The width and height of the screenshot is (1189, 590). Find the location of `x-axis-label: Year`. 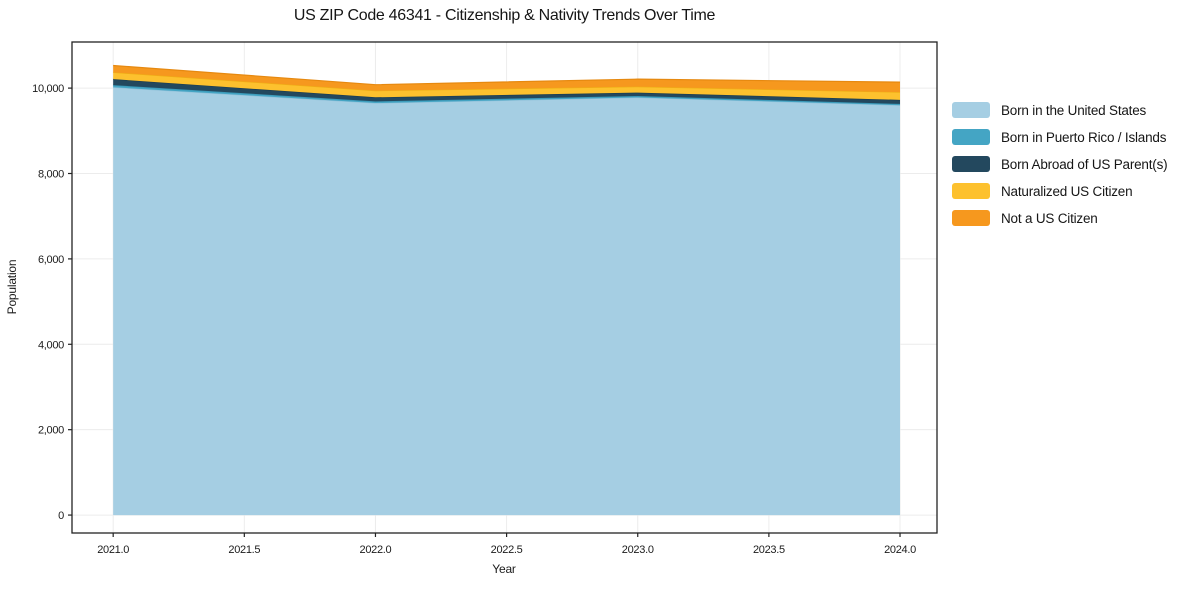

x-axis-label: Year is located at coordinates (504, 569).